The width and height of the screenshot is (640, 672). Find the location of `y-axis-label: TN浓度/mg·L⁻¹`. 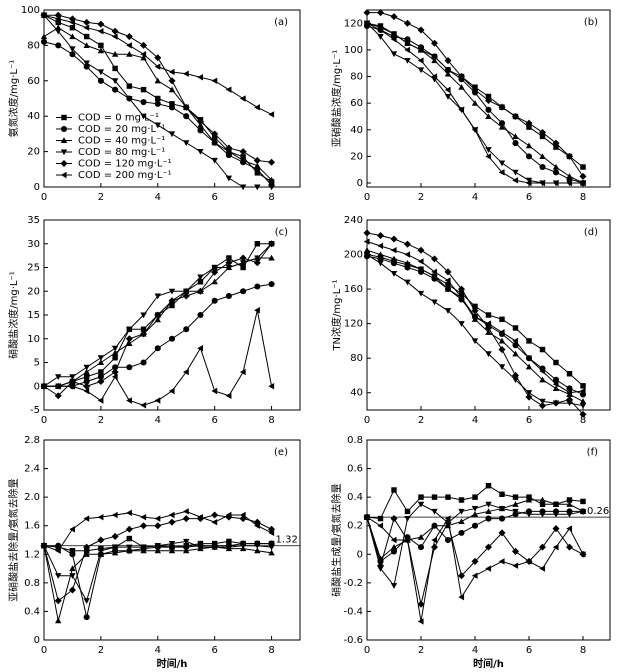

y-axis-label: TN浓度/mg·L⁻¹ is located at coordinates (336, 315).